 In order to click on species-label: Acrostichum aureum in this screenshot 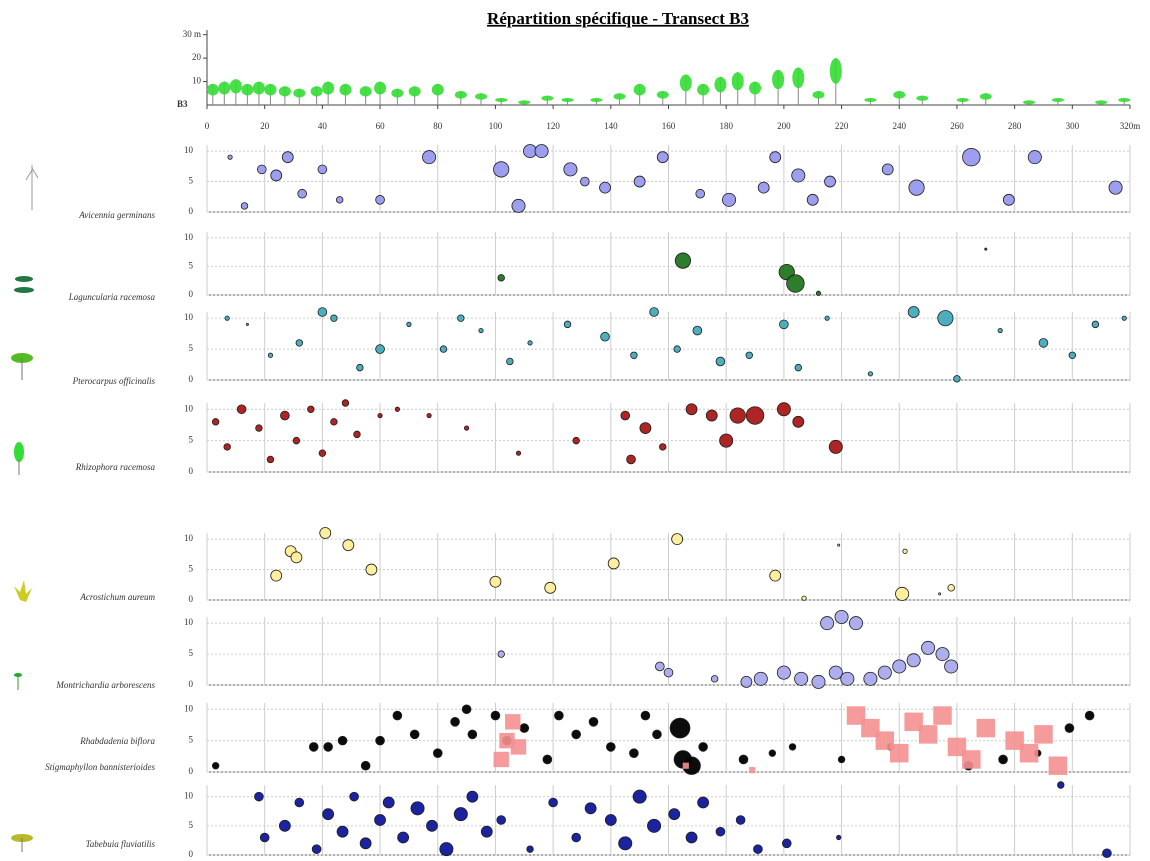, I will do `click(117, 597)`.